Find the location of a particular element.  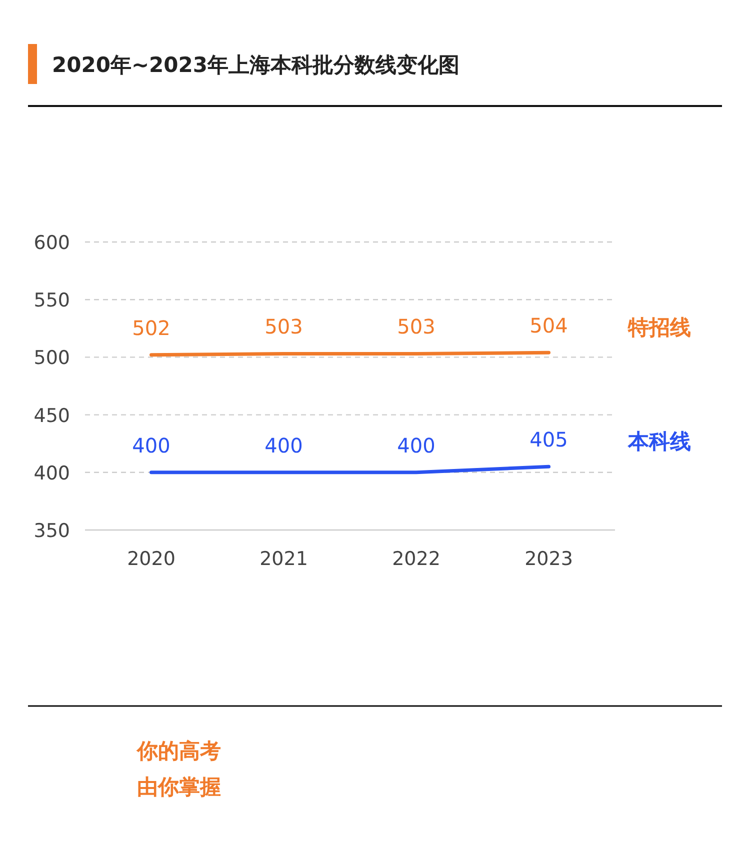

chart-title: 2020年~2023年上海本科批分数线变化图 is located at coordinates (256, 65).